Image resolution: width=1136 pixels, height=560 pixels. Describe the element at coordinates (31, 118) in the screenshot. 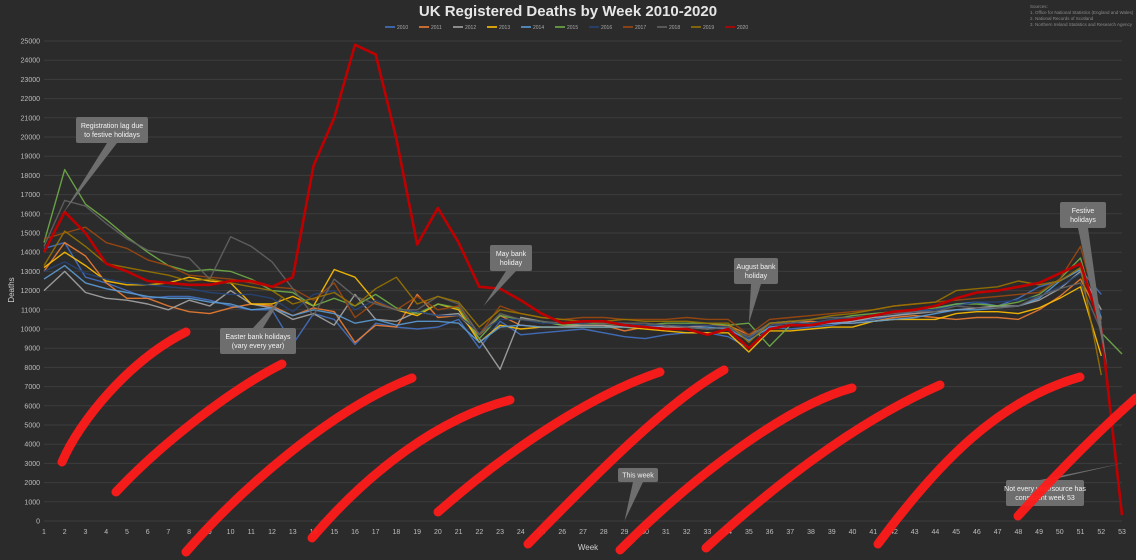

I see `y-tick-label: 21000` at that location.